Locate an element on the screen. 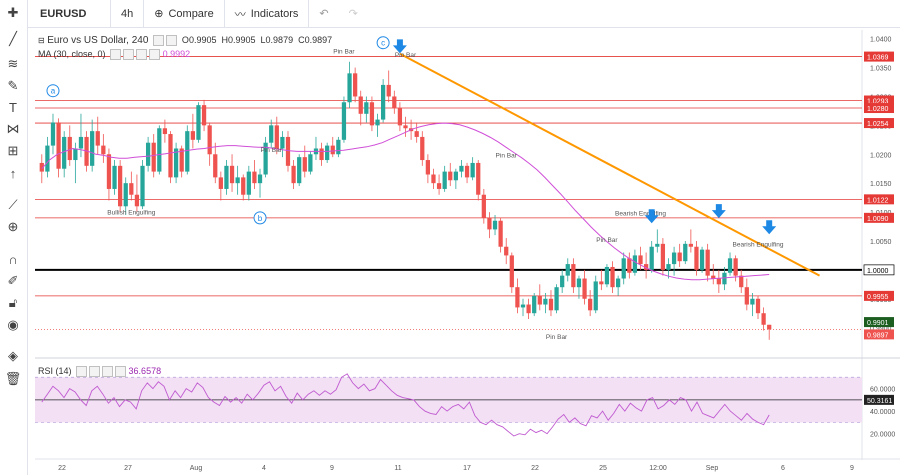  ma-close-icon is located at coordinates (142, 55).